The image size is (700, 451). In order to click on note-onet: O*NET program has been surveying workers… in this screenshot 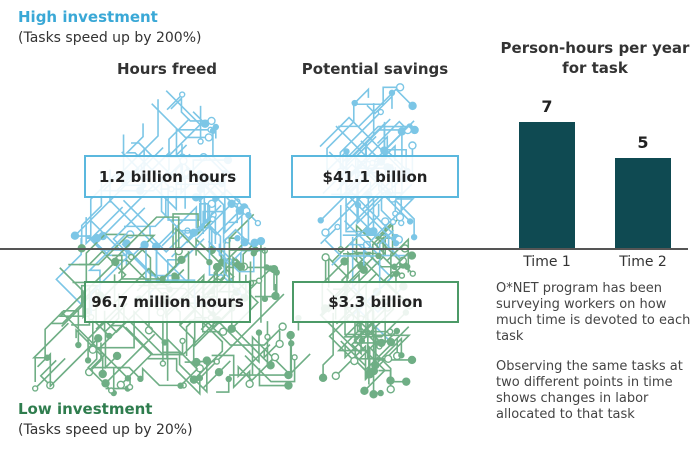, I will do `click(593, 312)`.